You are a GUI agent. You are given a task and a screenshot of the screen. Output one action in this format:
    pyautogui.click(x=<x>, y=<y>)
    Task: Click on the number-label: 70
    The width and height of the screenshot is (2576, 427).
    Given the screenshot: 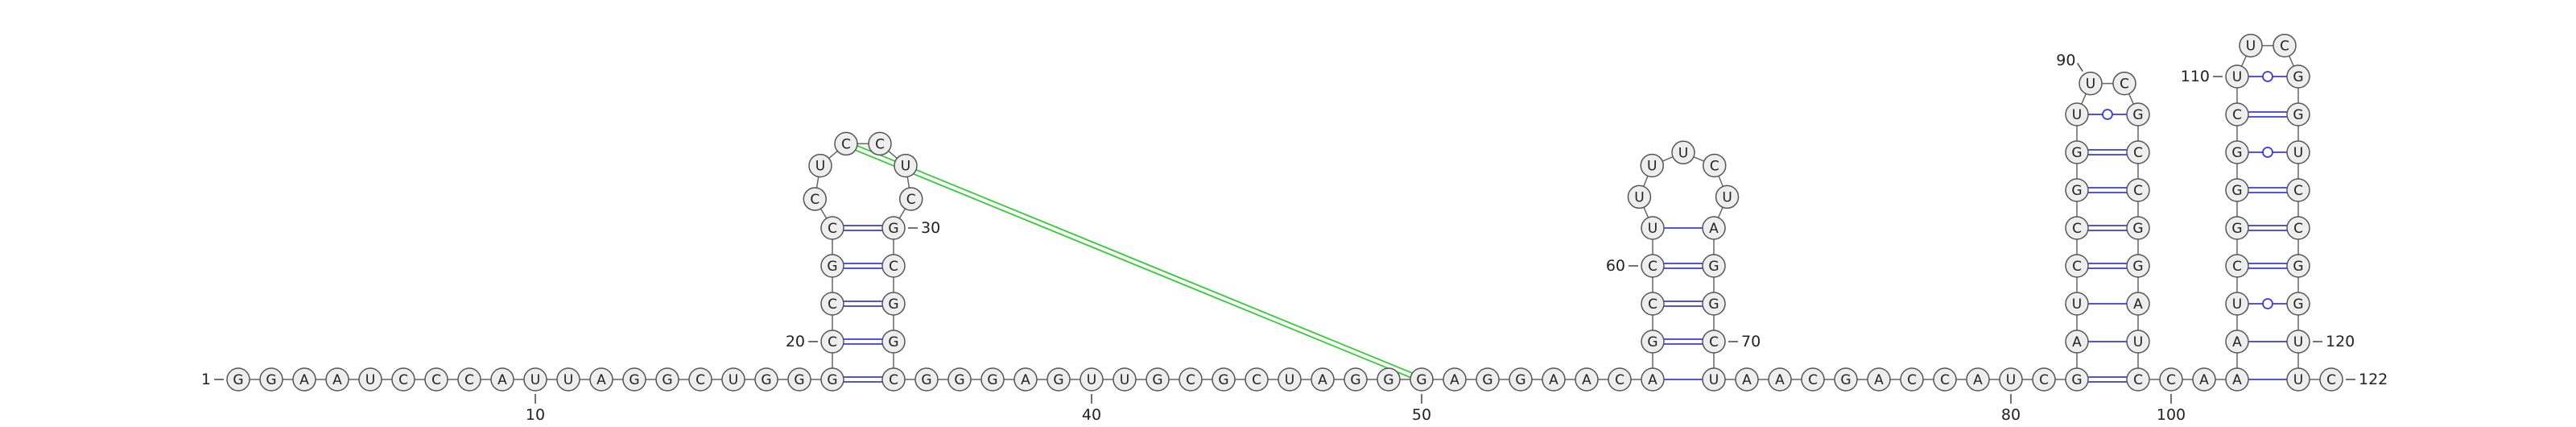 What is the action you would take?
    pyautogui.click(x=1751, y=341)
    